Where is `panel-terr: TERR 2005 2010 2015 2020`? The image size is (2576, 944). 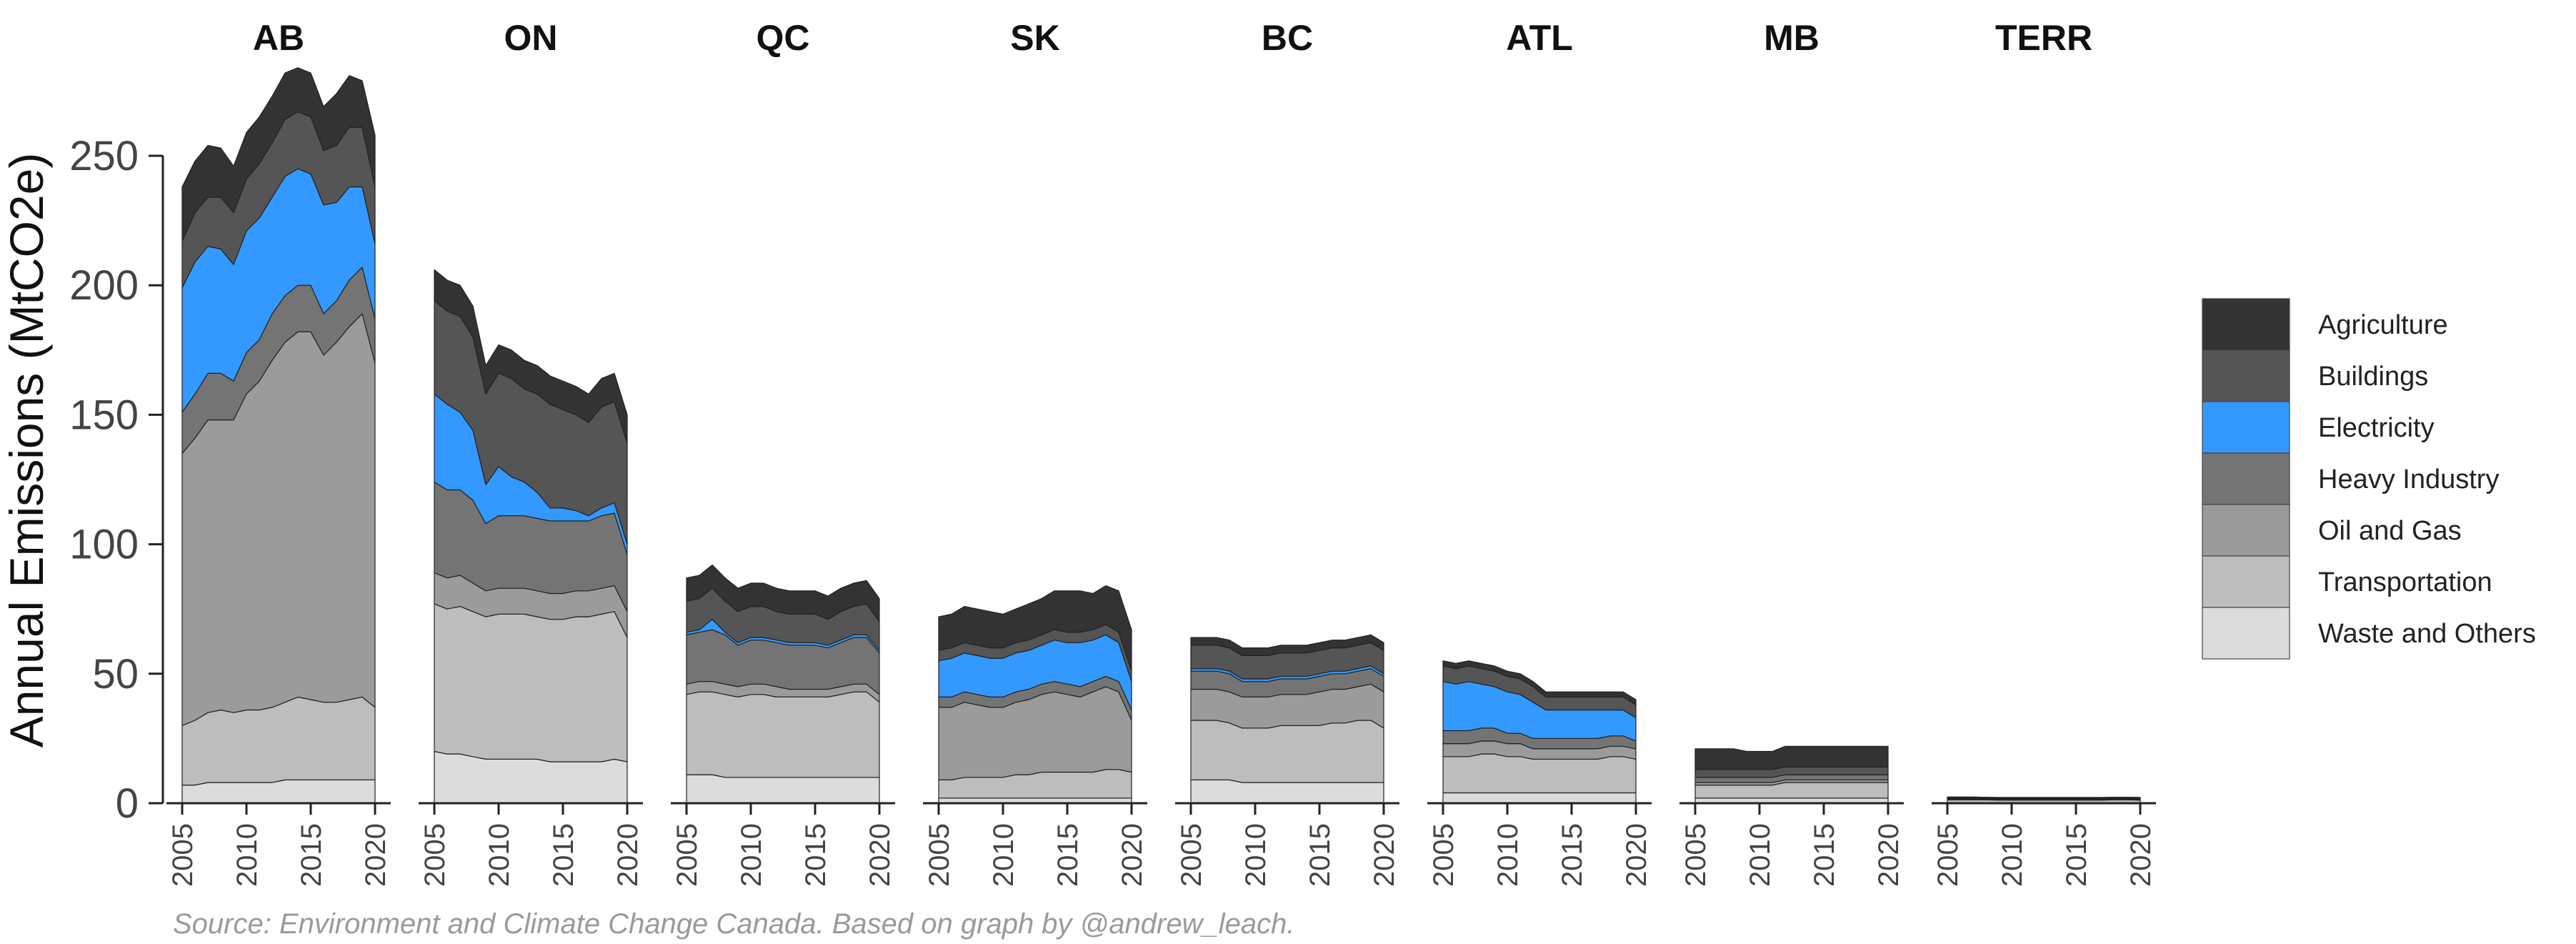 panel-terr: TERR 2005 2010 2015 2020 is located at coordinates (2045, 453).